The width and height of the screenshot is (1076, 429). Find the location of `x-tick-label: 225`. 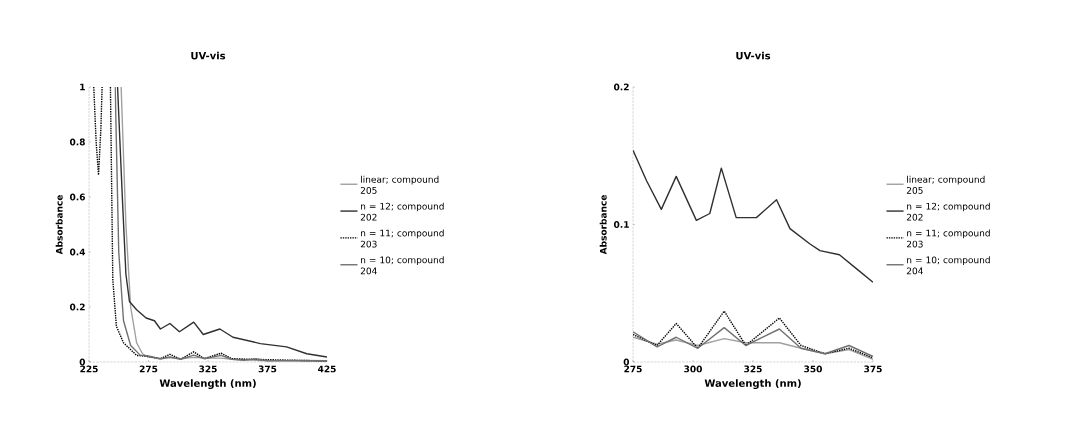

x-tick-label: 225 is located at coordinates (89, 369).